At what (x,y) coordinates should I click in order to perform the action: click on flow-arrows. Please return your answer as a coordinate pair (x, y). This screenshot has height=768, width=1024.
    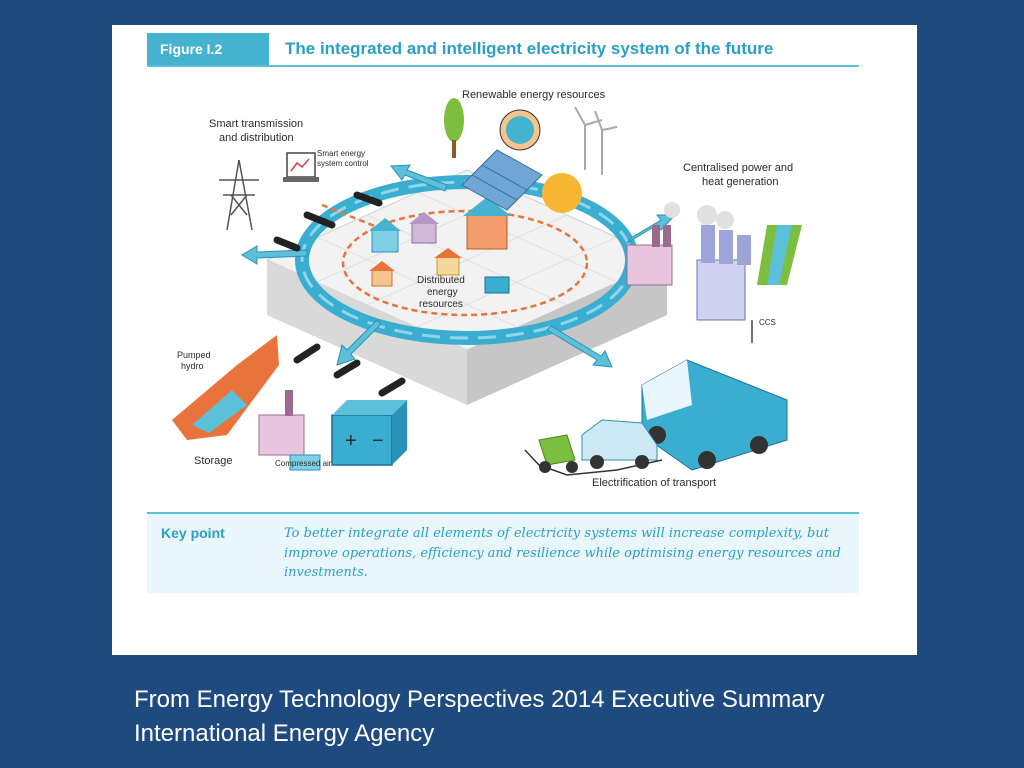
    Looking at the image, I should click on (459, 266).